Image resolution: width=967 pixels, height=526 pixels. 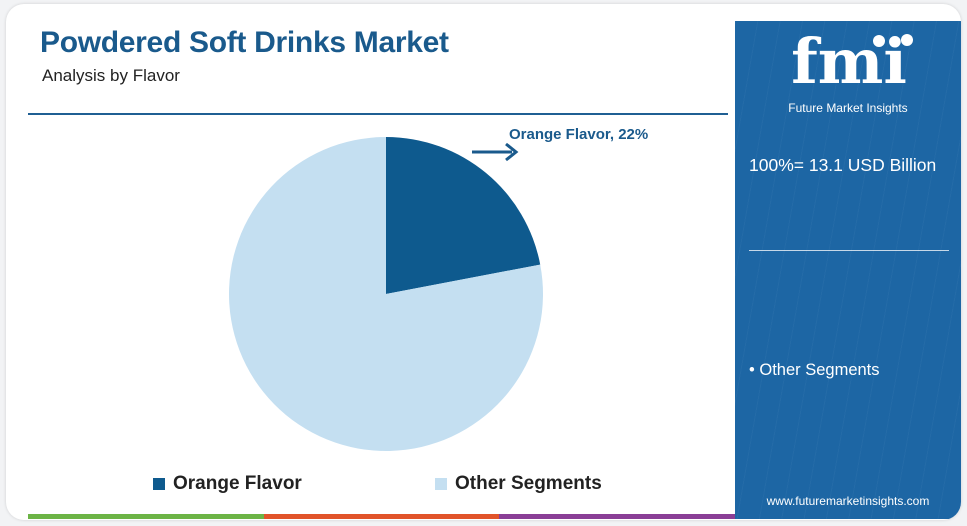 What do you see at coordinates (849, 250) in the screenshot?
I see `panel-divider` at bounding box center [849, 250].